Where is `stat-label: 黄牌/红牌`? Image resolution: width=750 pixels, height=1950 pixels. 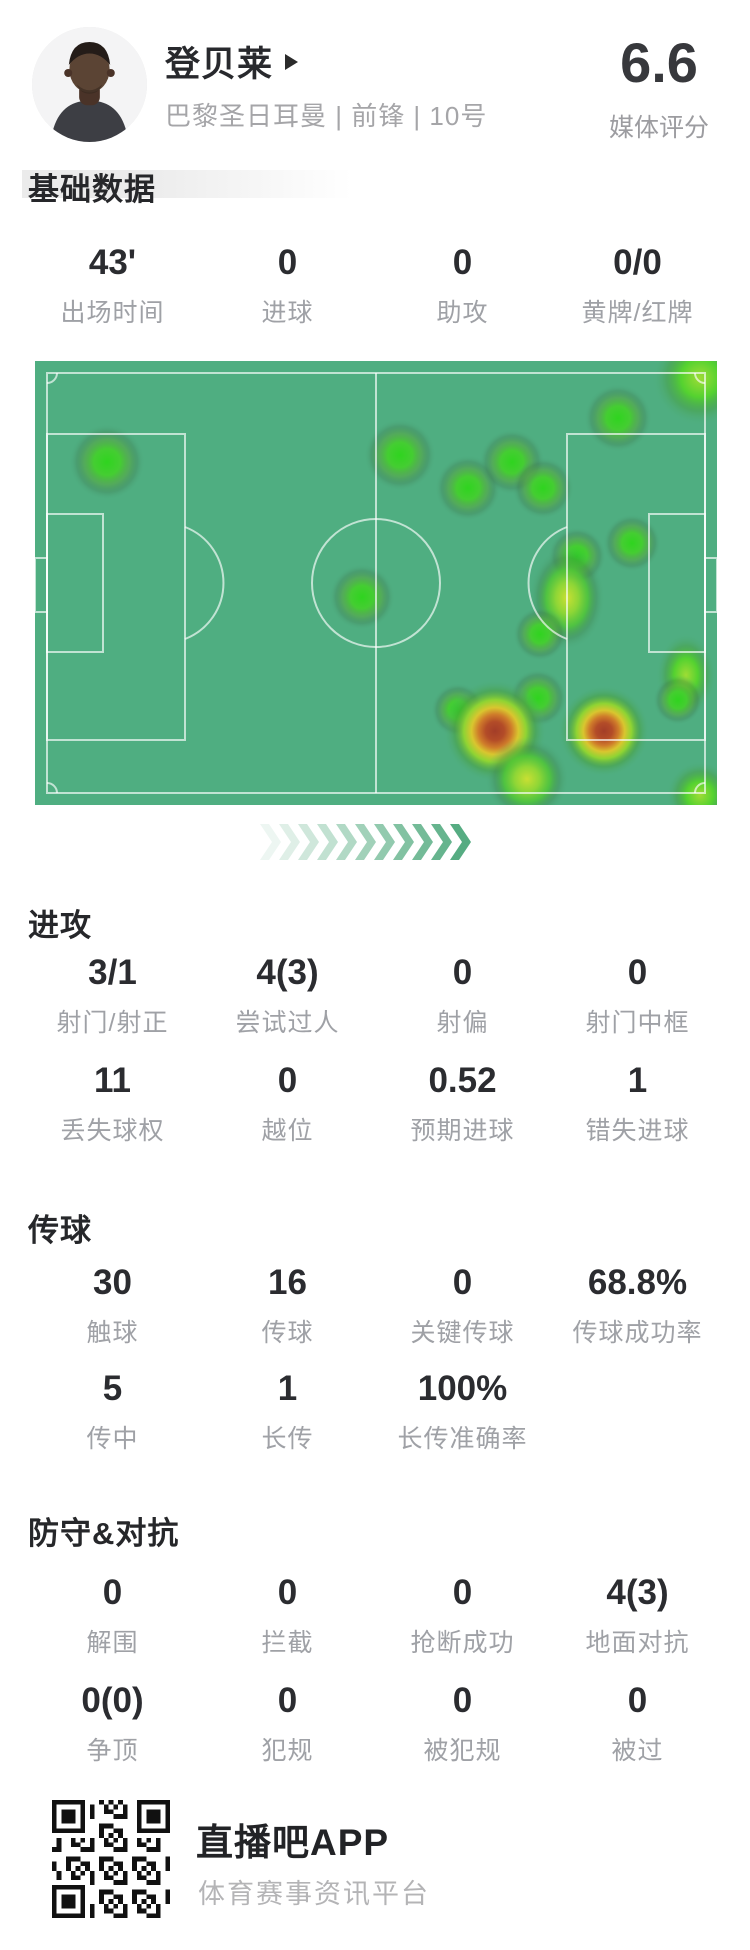
stat-label: 黄牌/红牌 is located at coordinates (637, 313).